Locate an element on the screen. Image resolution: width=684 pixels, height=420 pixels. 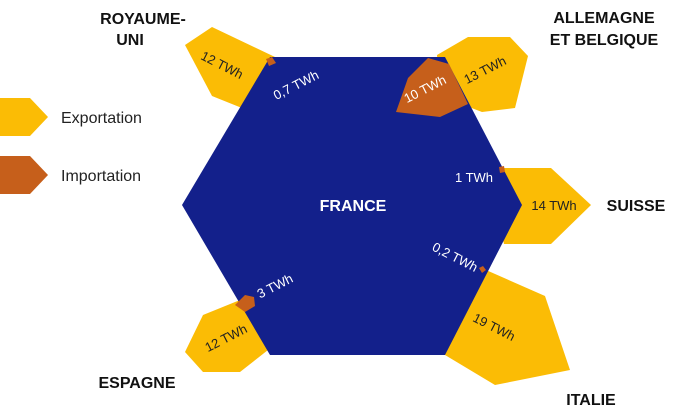
ch-export-value: 14 TWh is located at coordinates (553, 205).